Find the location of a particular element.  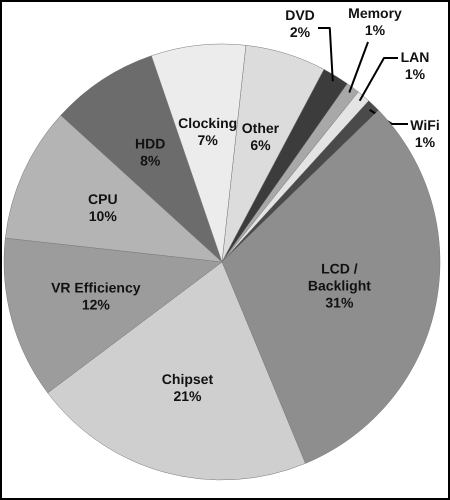

slice-label: LCD / Backlight is located at coordinates (340, 277).